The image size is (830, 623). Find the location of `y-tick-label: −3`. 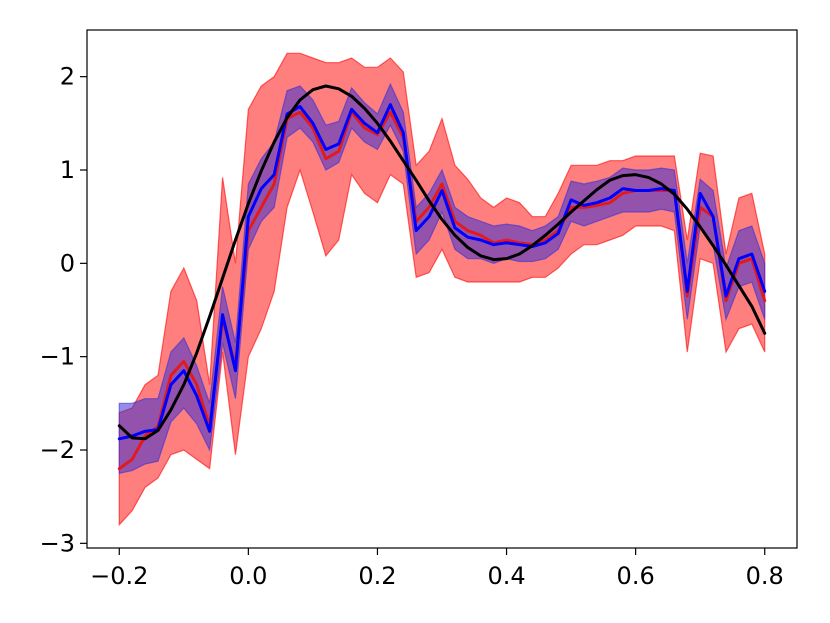

y-tick-label: −3 is located at coordinates (57, 543).